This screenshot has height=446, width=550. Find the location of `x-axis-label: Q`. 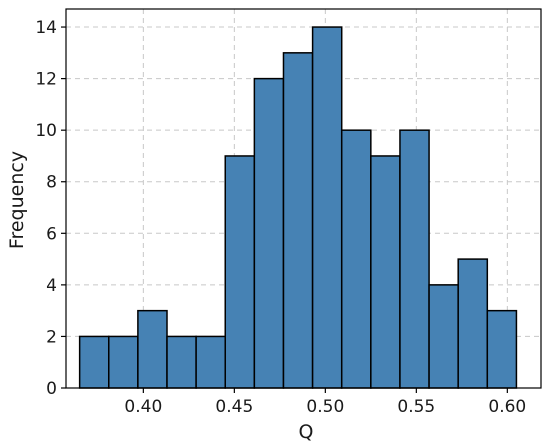

x-axis-label: Q is located at coordinates (306, 432).